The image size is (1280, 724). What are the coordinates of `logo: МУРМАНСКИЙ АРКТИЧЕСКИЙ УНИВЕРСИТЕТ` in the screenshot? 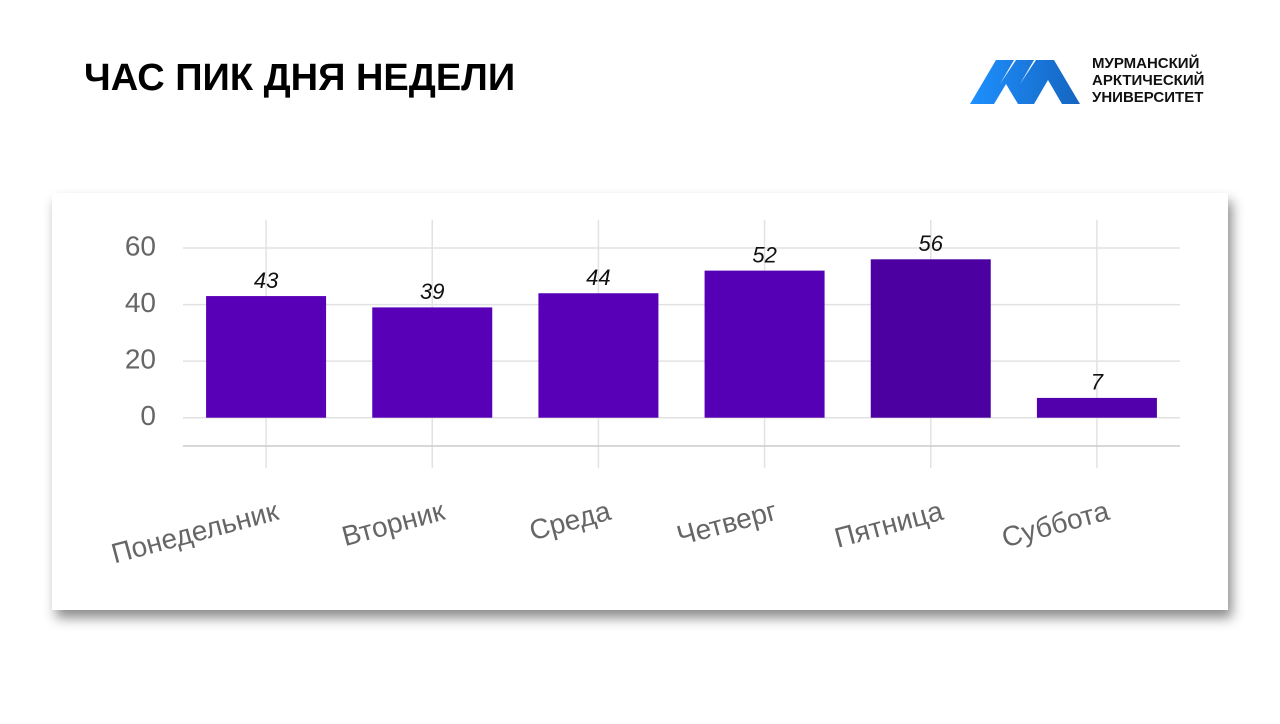 It's located at (1087, 80).